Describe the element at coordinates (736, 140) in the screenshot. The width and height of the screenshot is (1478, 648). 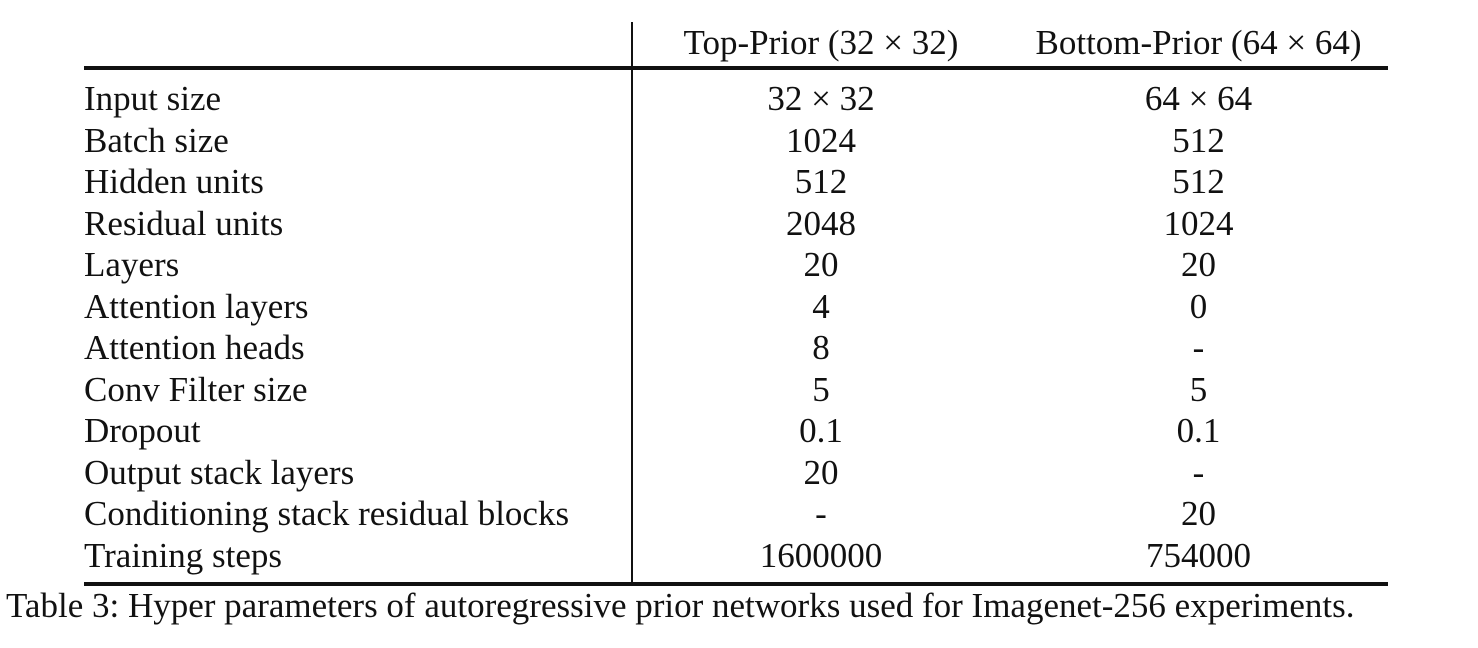
I see `table-row: Batch size 1024 512` at that location.